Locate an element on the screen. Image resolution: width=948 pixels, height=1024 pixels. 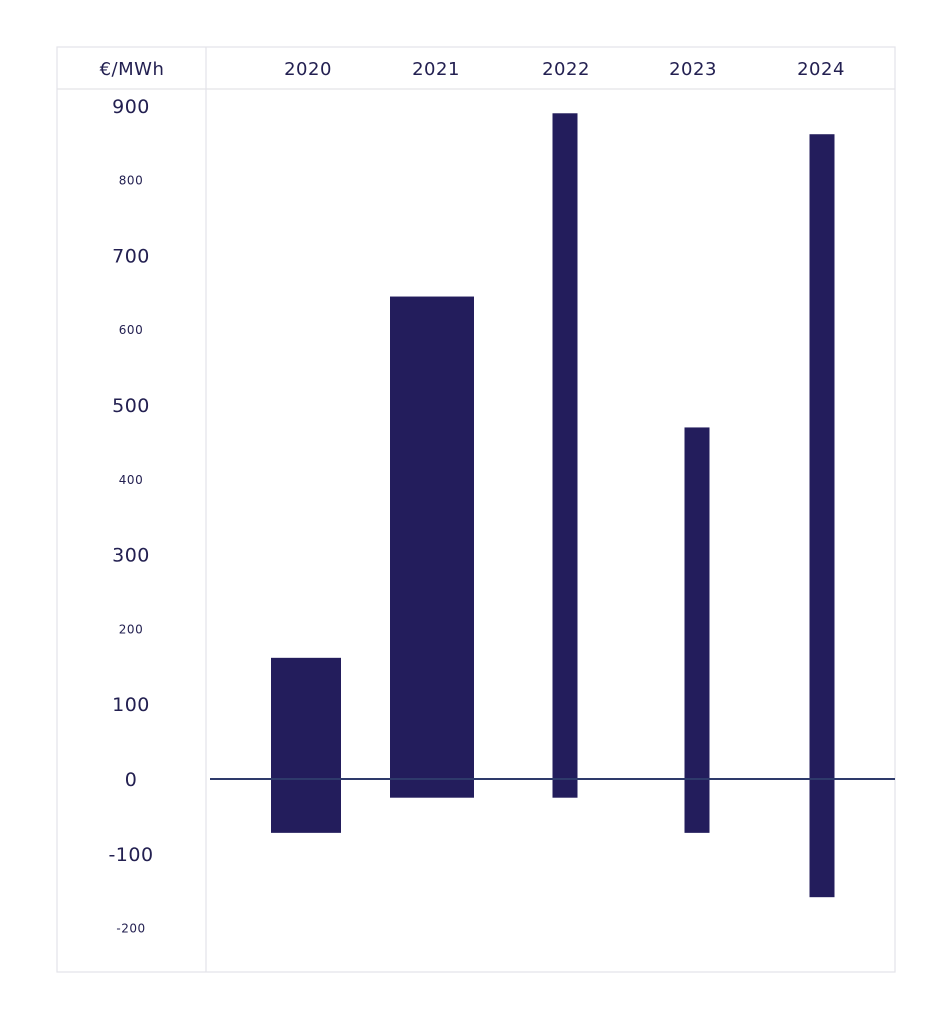
y-tick-label: 100 is located at coordinates (131, 705).